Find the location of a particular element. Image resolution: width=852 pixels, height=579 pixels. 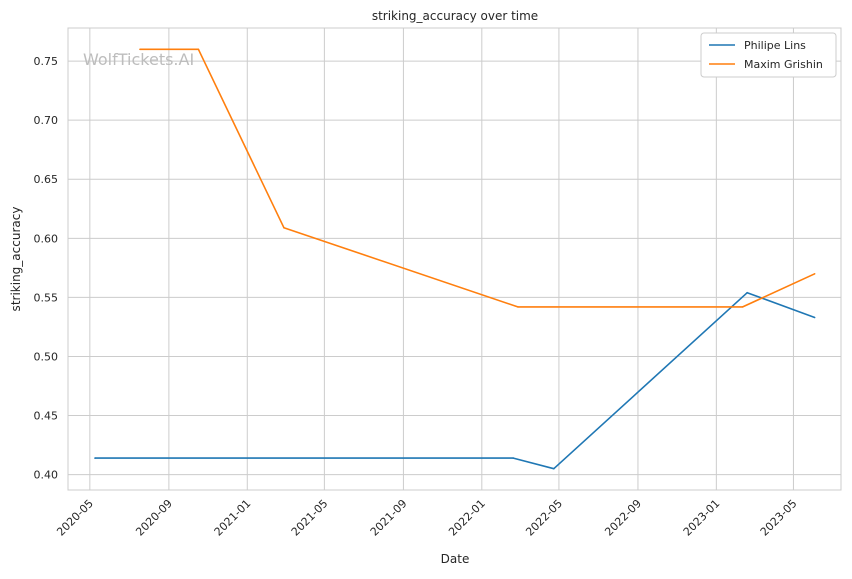

y-tick-label: 0.40 is located at coordinates (46, 475).